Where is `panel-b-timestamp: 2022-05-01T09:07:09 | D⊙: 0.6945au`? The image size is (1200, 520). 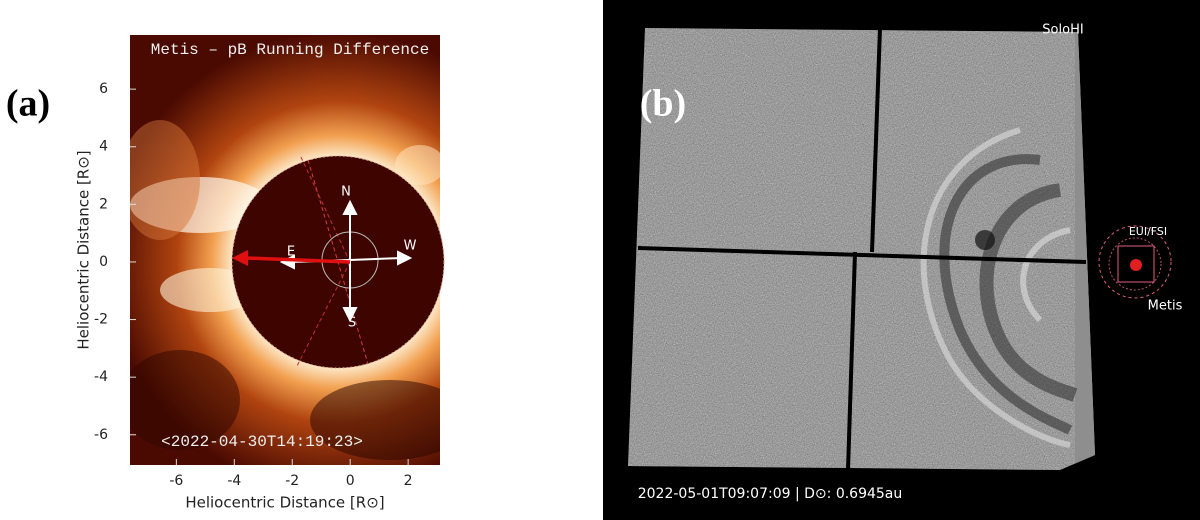 panel-b-timestamp: 2022-05-01T09:07:09 | D⊙: 0.6945au is located at coordinates (770, 494).